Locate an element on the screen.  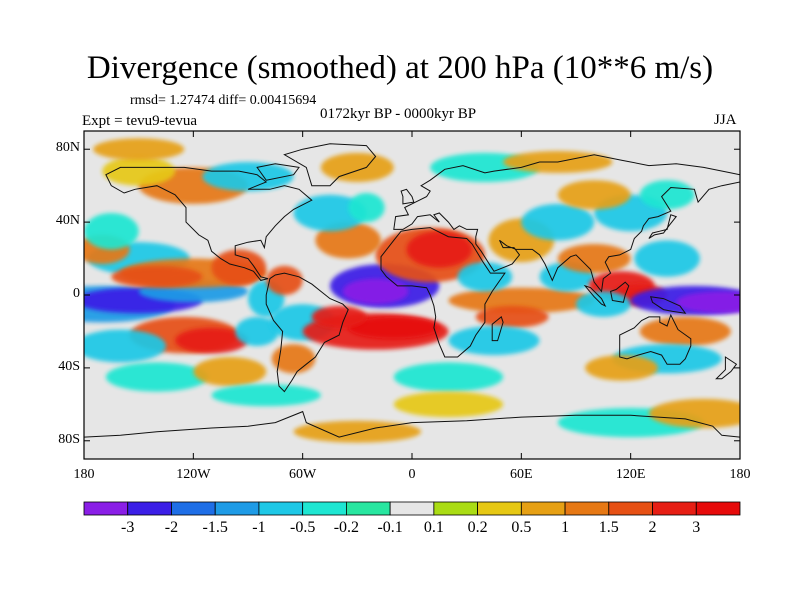
coastline-north-america is located at coordinates (209, 223).